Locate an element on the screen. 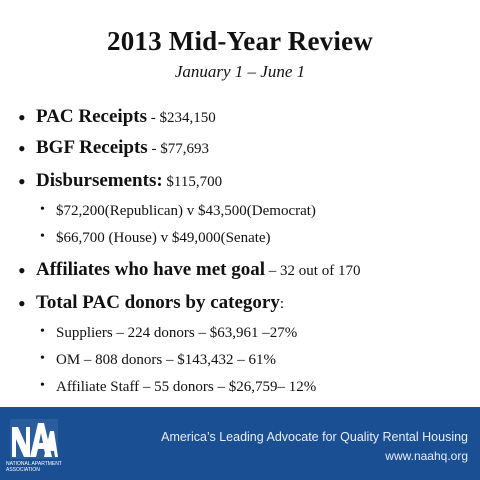 The image size is (480, 480). slide-title: 2013 Mid-Year Review is located at coordinates (240, 41).